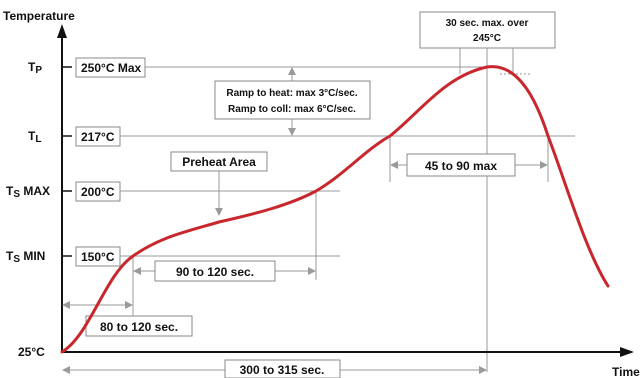 Image resolution: width=644 pixels, height=378 pixels. What do you see at coordinates (292, 100) in the screenshot?
I see `ramp-rate-box` at bounding box center [292, 100].